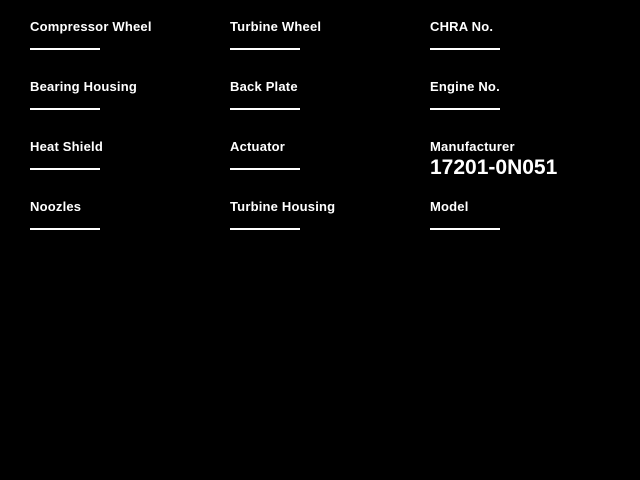 The height and width of the screenshot is (480, 640). Describe the element at coordinates (130, 150) in the screenshot. I see `field-heat-shield: Heat Shield` at that location.